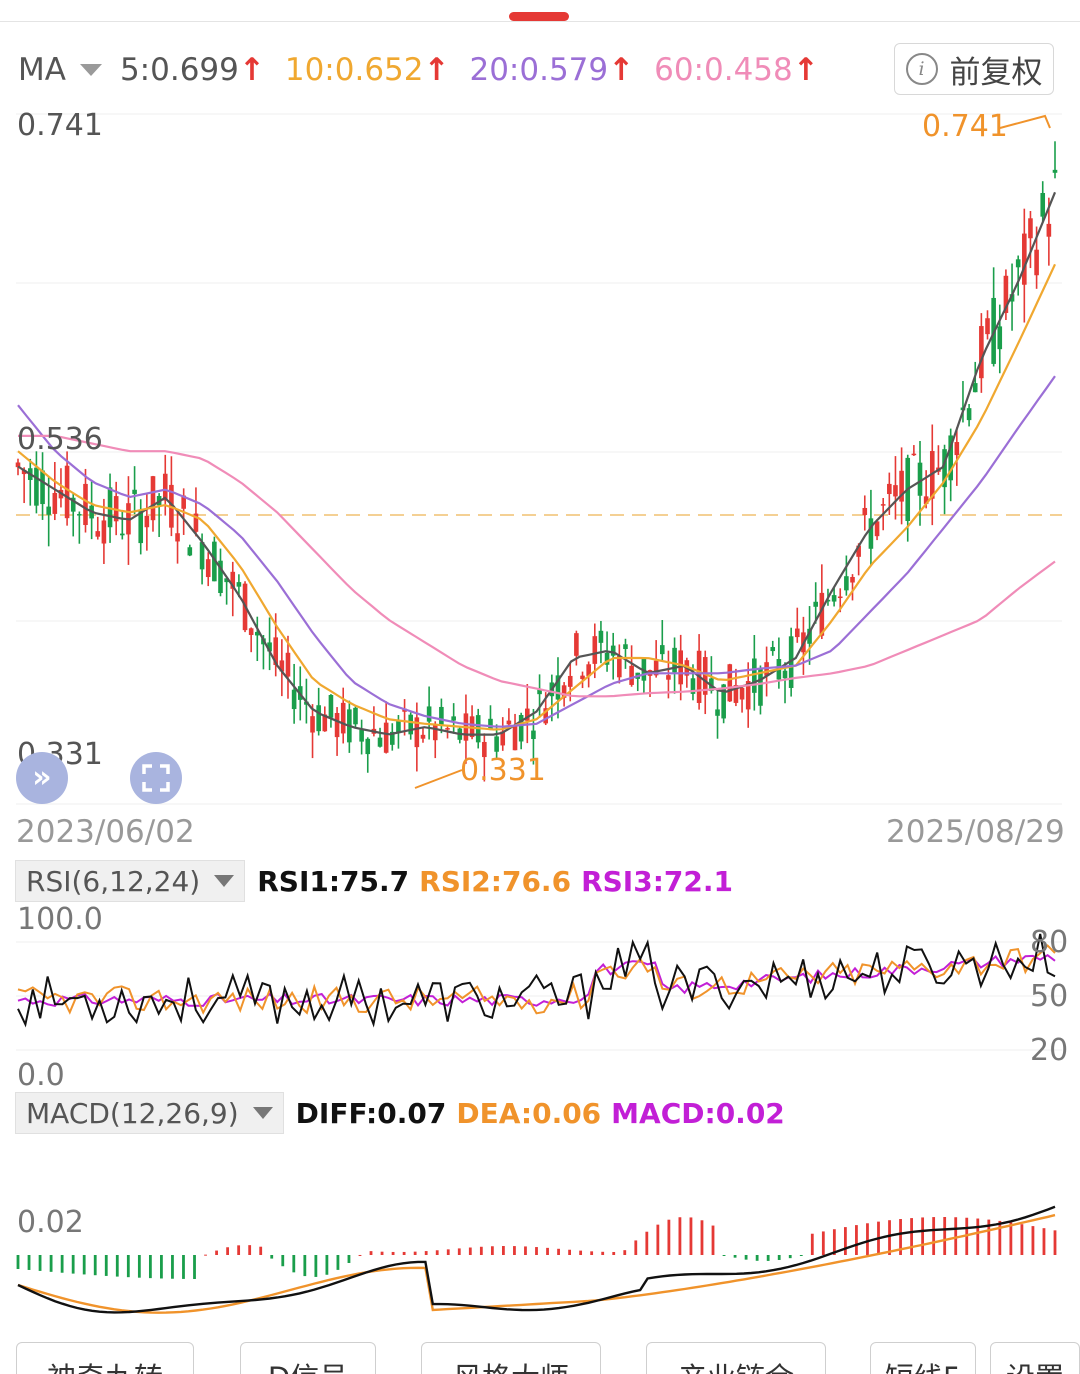 The width and height of the screenshot is (1080, 1374). I want to click on ma-value-0: 5:0.699↑, so click(192, 70).